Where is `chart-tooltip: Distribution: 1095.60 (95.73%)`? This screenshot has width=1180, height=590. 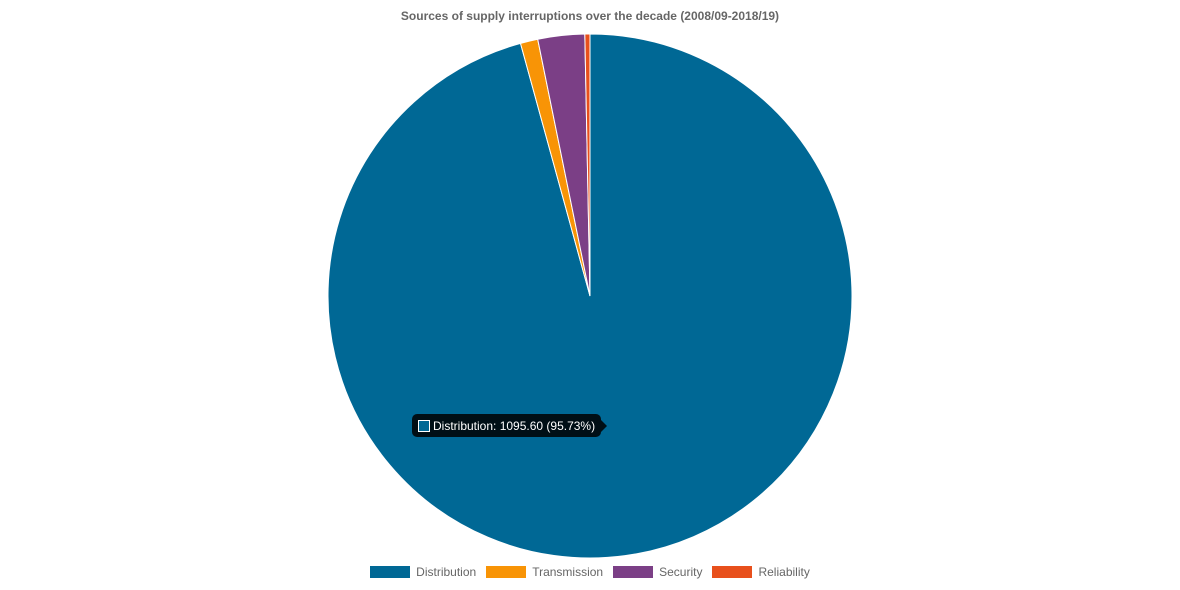
chart-tooltip: Distribution: 1095.60 (95.73%) is located at coordinates (510, 425).